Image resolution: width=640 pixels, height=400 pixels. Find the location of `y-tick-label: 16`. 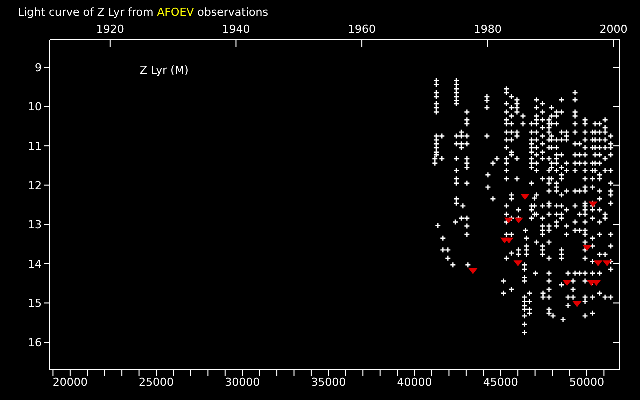

y-tick-label: 16 is located at coordinates (35, 343).